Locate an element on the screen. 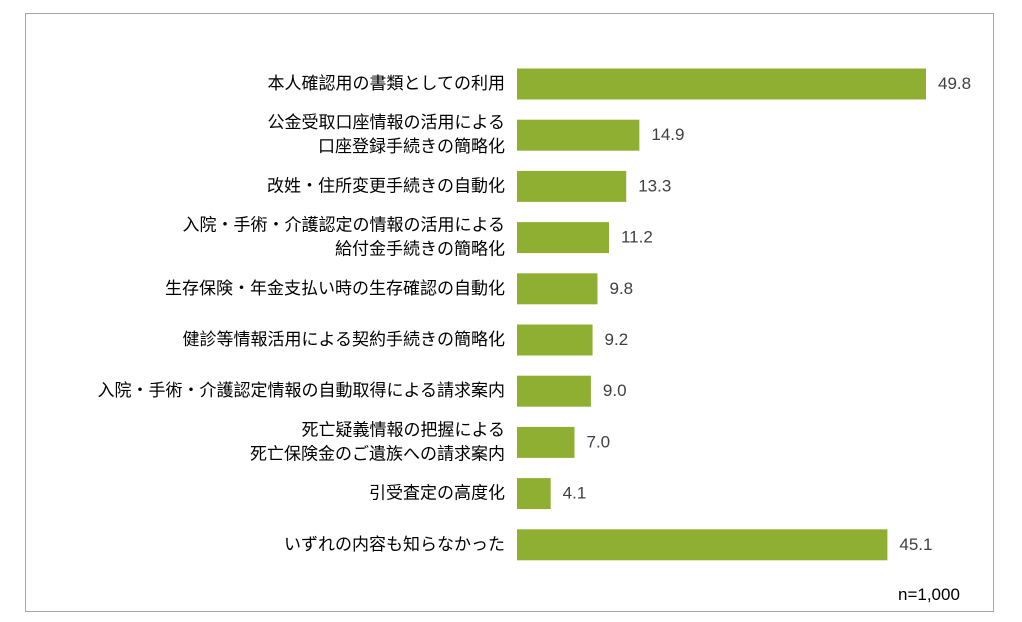 The image size is (1022, 622). value-label-7: 9.0 is located at coordinates (615, 390).